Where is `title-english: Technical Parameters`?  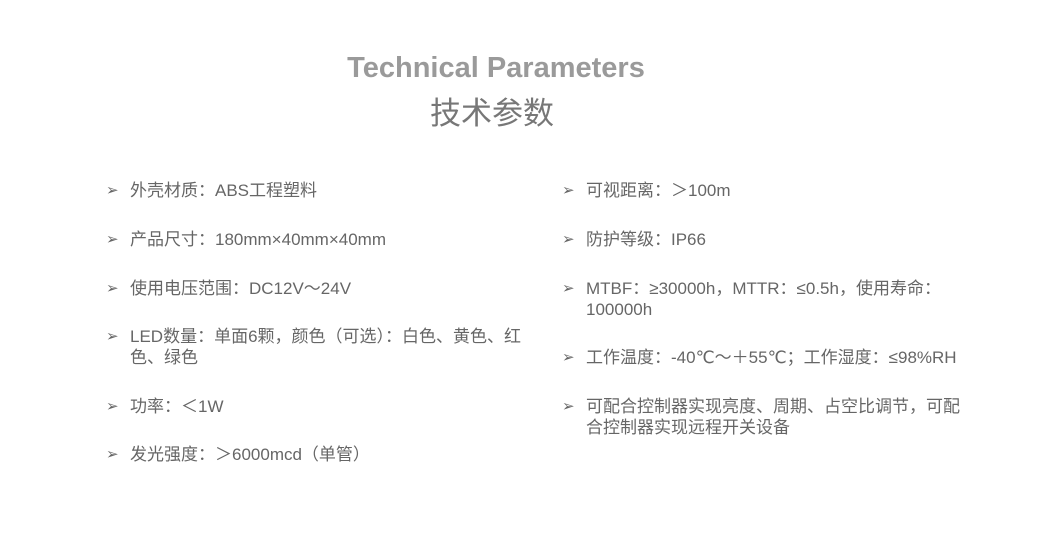
title-english: Technical Parameters is located at coordinates (496, 68).